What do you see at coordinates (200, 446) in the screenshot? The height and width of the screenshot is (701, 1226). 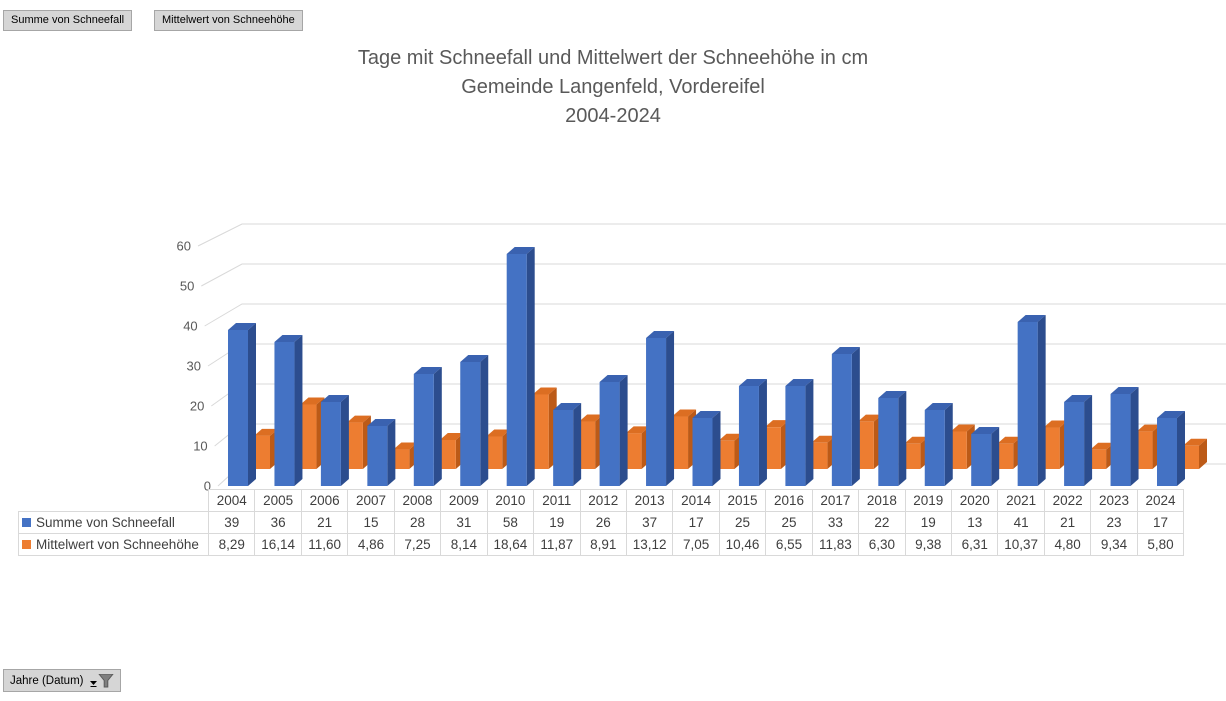 I see `y-axis-tick-label: 10` at bounding box center [200, 446].